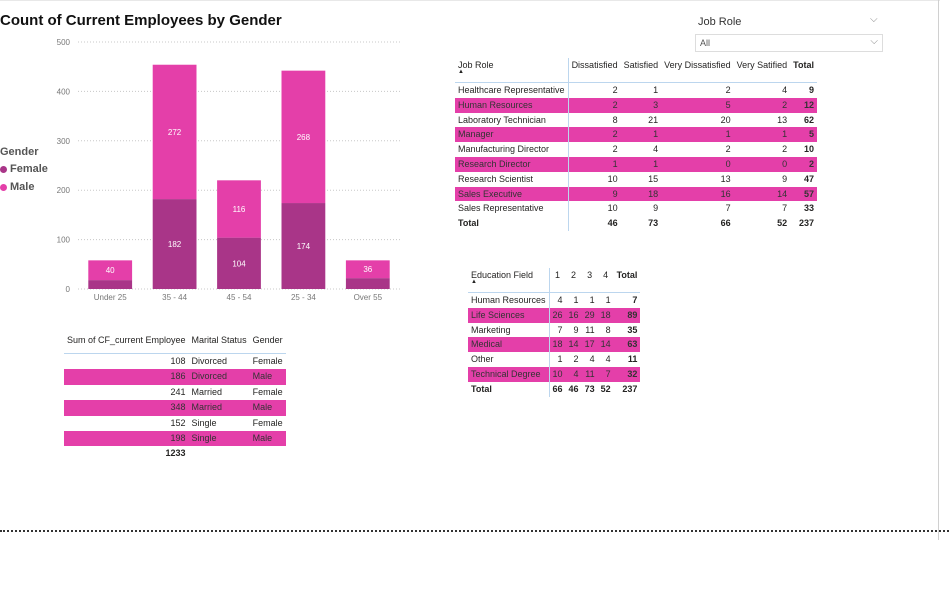  I want to click on slicer-title: Job Role, so click(720, 22).